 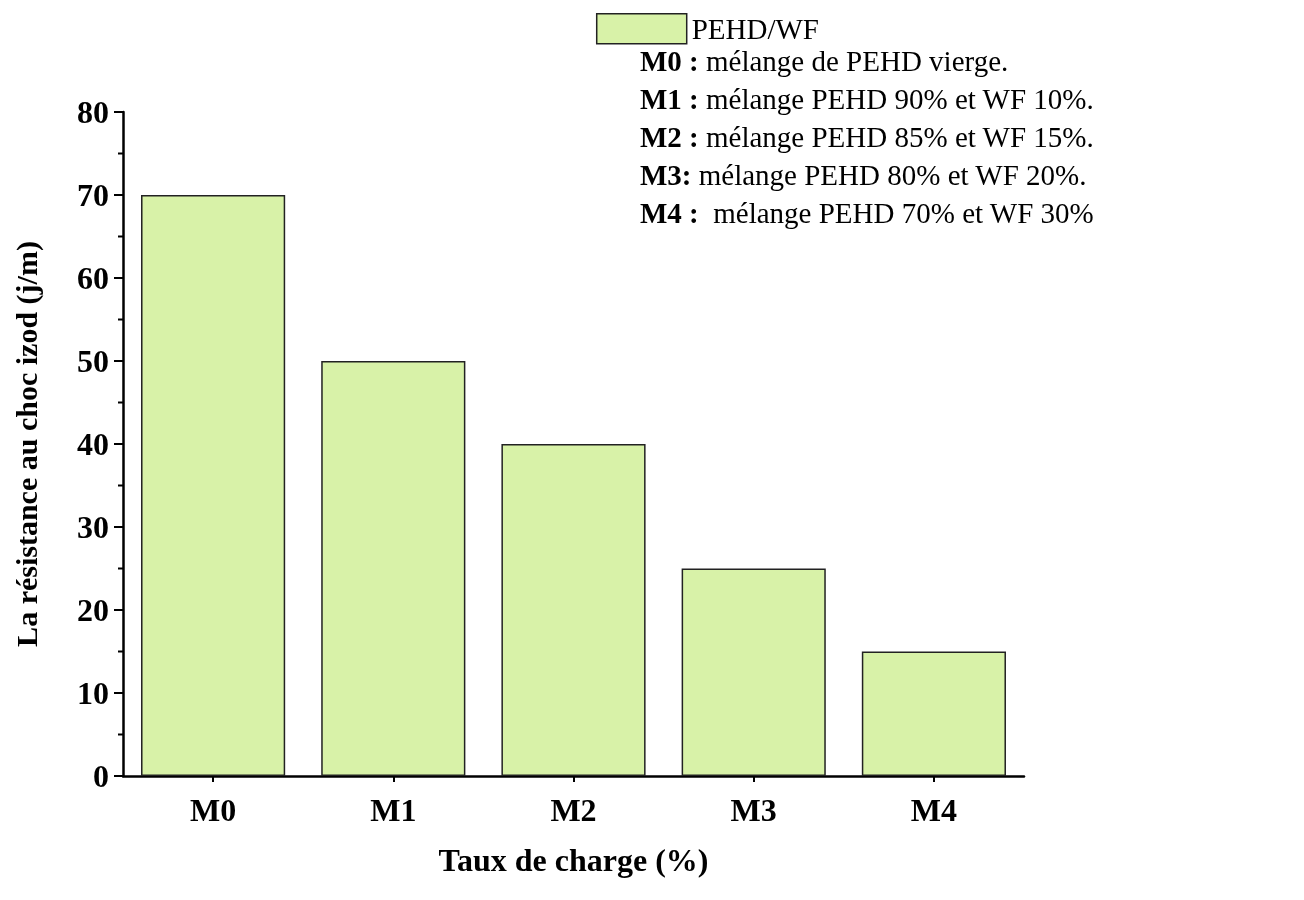 What do you see at coordinates (93, 527) in the screenshot?
I see `y-tick-label: 30` at bounding box center [93, 527].